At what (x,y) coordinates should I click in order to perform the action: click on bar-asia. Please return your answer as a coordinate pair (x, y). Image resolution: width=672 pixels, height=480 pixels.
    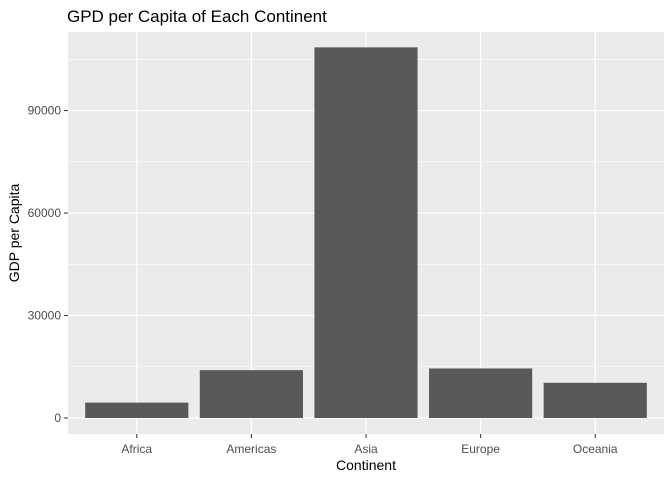
    Looking at the image, I should click on (366, 233).